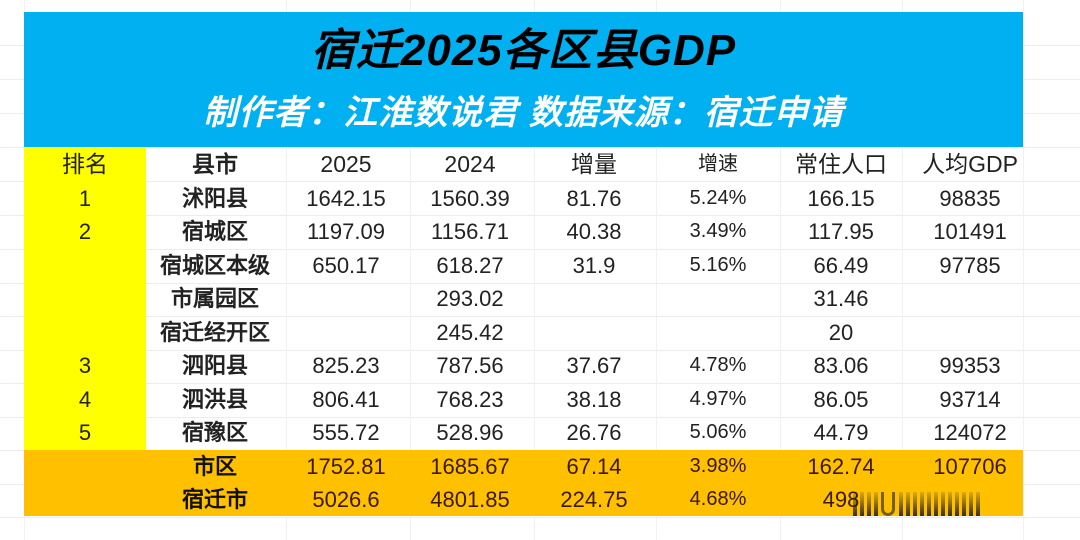 The height and width of the screenshot is (540, 1080). What do you see at coordinates (841, 365) in the screenshot?
I see `cell-population: 83.06` at bounding box center [841, 365].